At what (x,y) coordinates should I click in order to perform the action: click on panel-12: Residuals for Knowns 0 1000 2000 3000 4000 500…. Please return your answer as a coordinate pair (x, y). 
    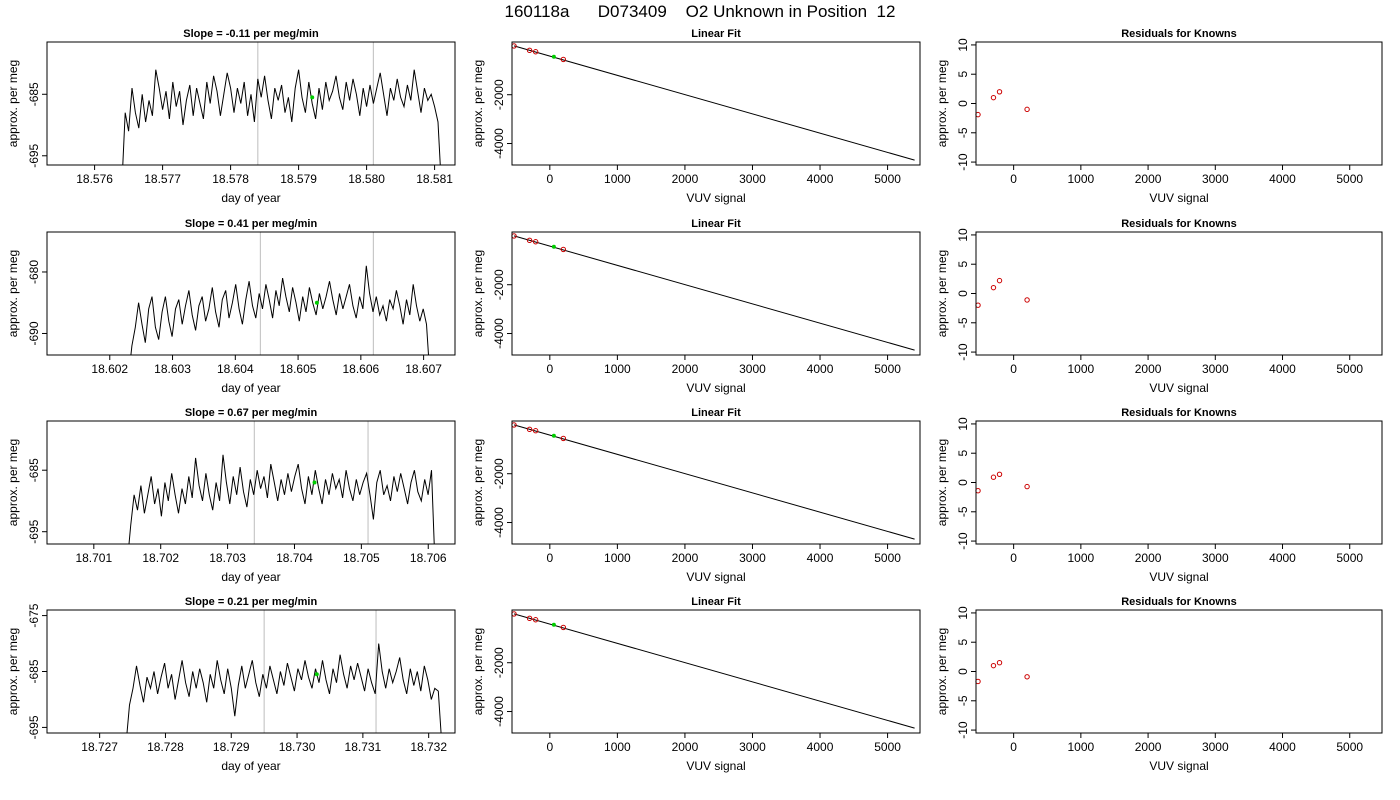
    Looking at the image, I should click on (1159, 684).